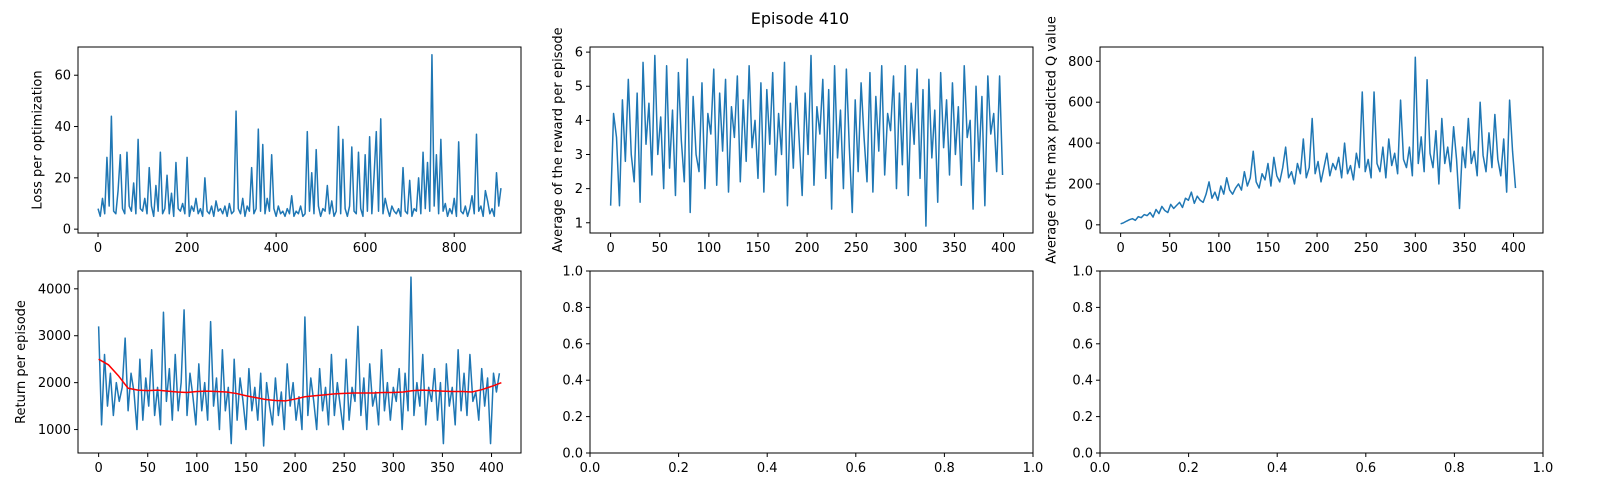  Describe the element at coordinates (300, 380) in the screenshot. I see `return-series-1-line` at that location.